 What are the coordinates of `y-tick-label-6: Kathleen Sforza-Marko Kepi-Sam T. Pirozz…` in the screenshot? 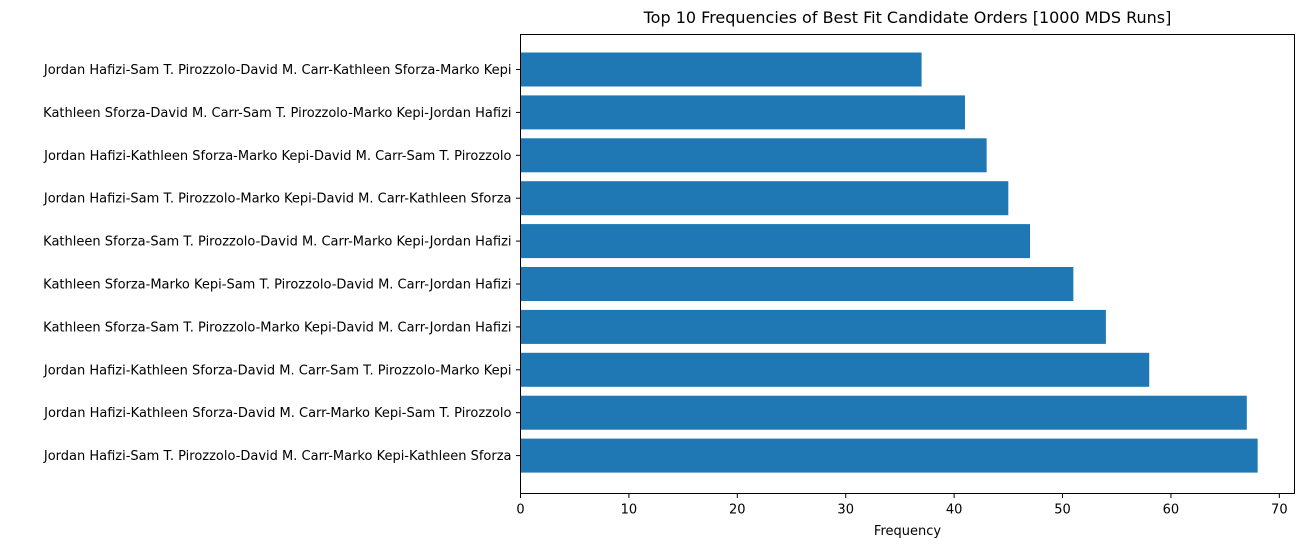 It's located at (277, 285).